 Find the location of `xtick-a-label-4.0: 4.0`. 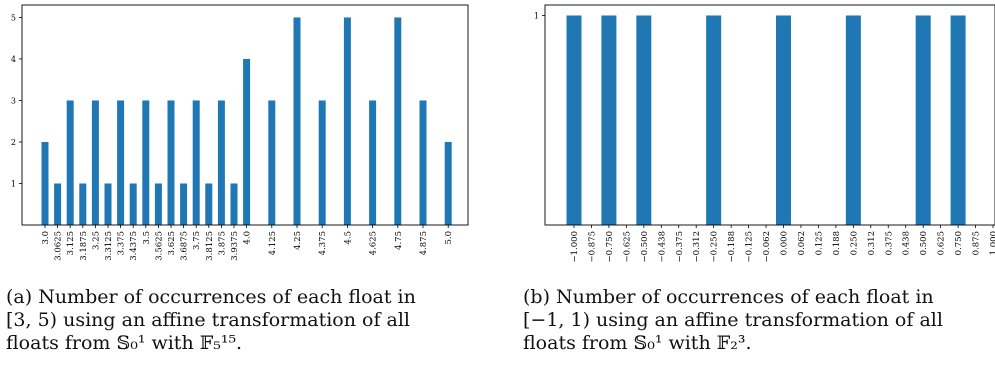

xtick-a-label-4.0: 4.0 is located at coordinates (248, 238).